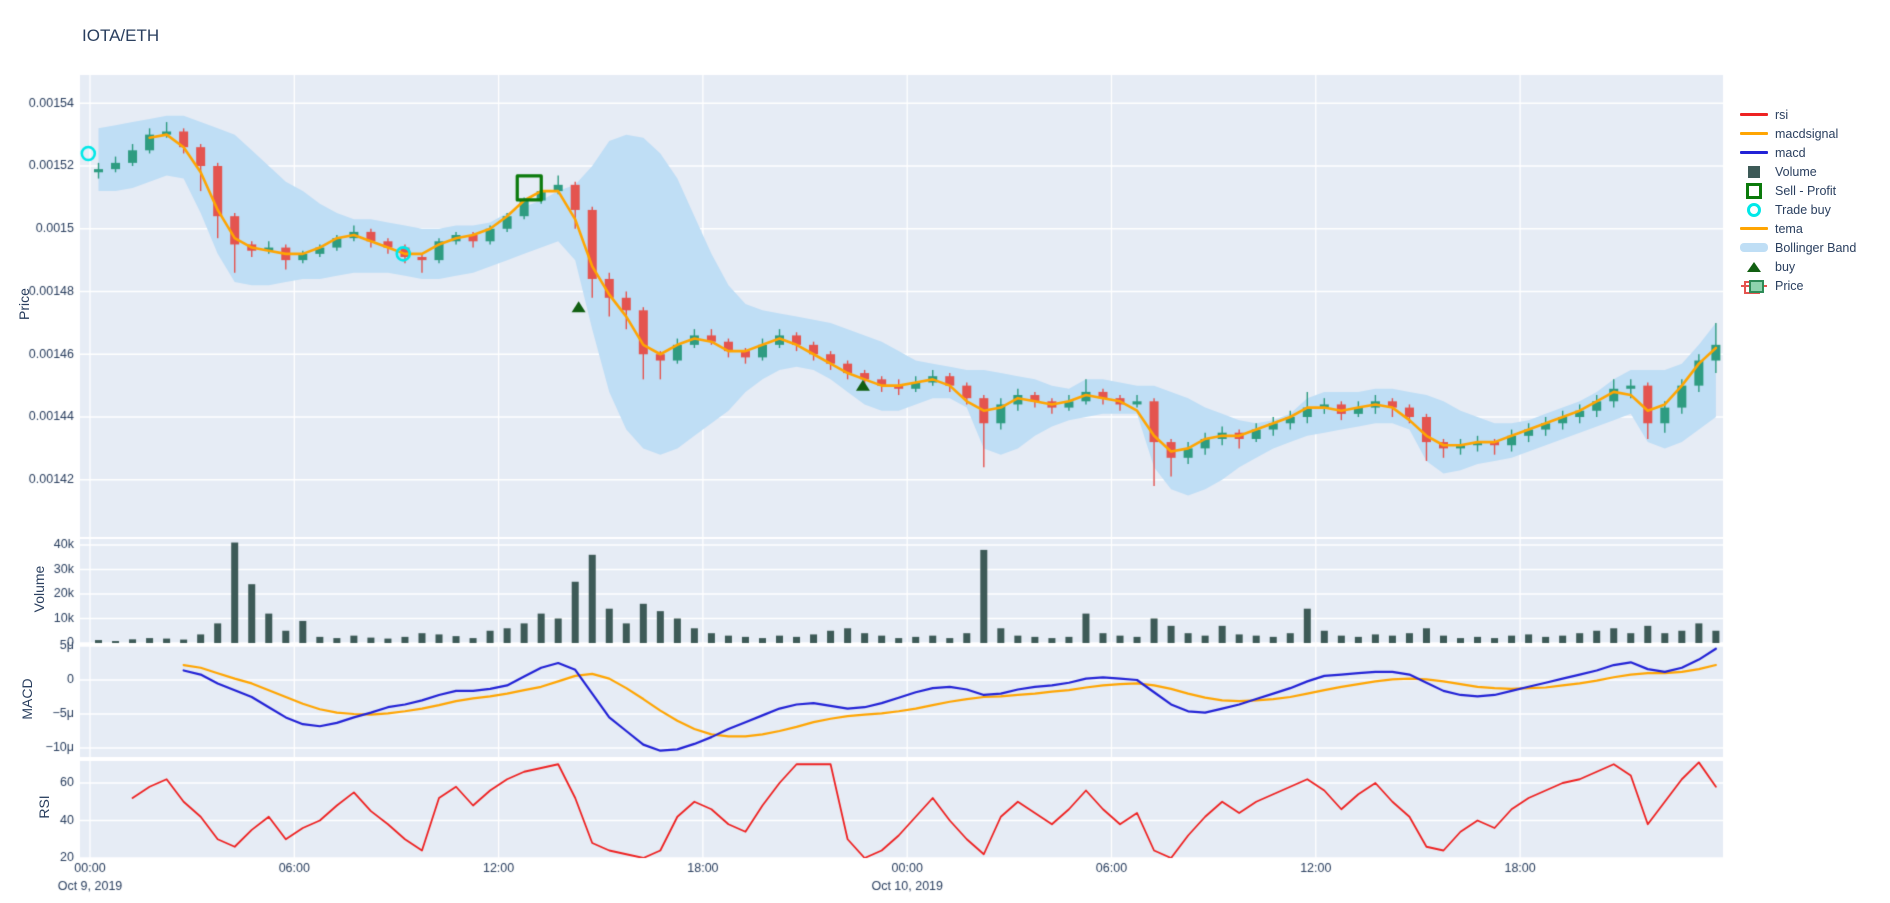 This screenshot has width=1890, height=903. I want to click on legend-item-tema: tema, so click(1797, 228).